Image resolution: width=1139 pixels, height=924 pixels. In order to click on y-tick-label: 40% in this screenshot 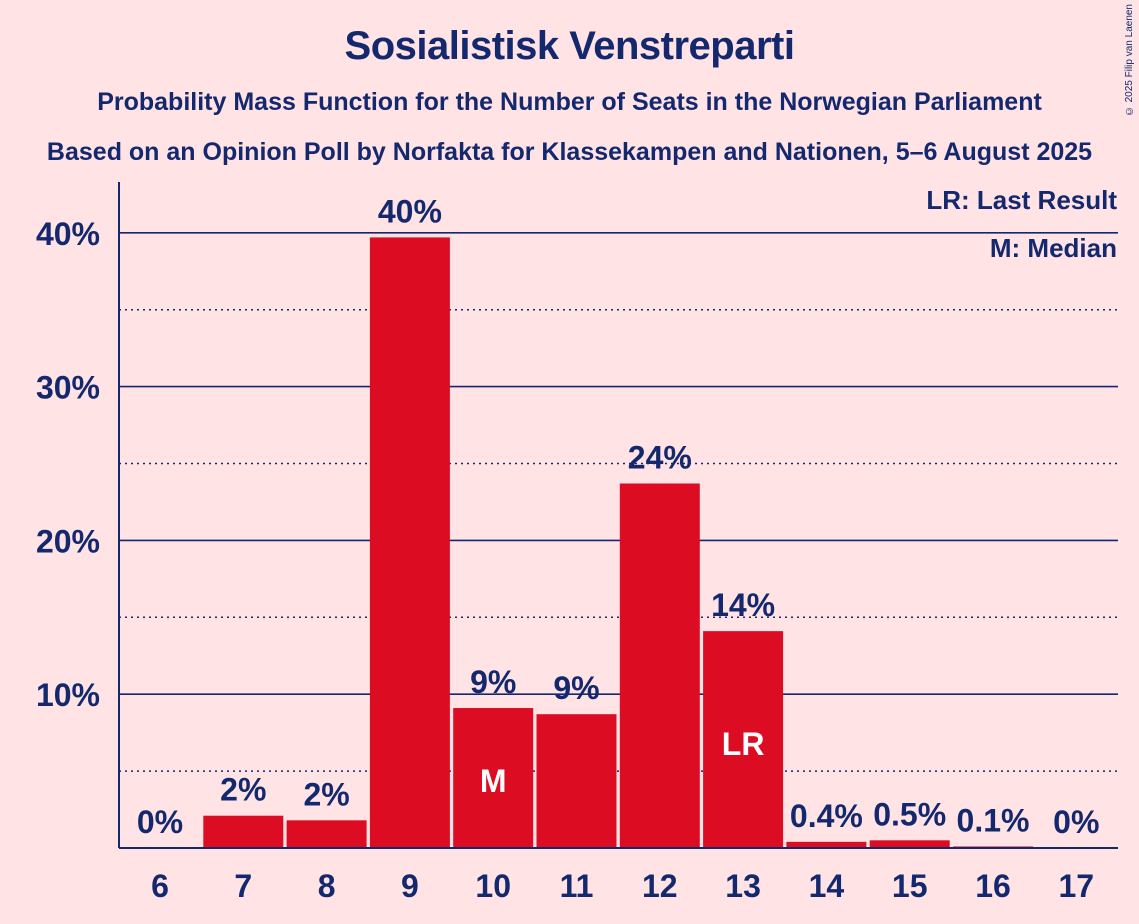, I will do `click(68, 234)`.